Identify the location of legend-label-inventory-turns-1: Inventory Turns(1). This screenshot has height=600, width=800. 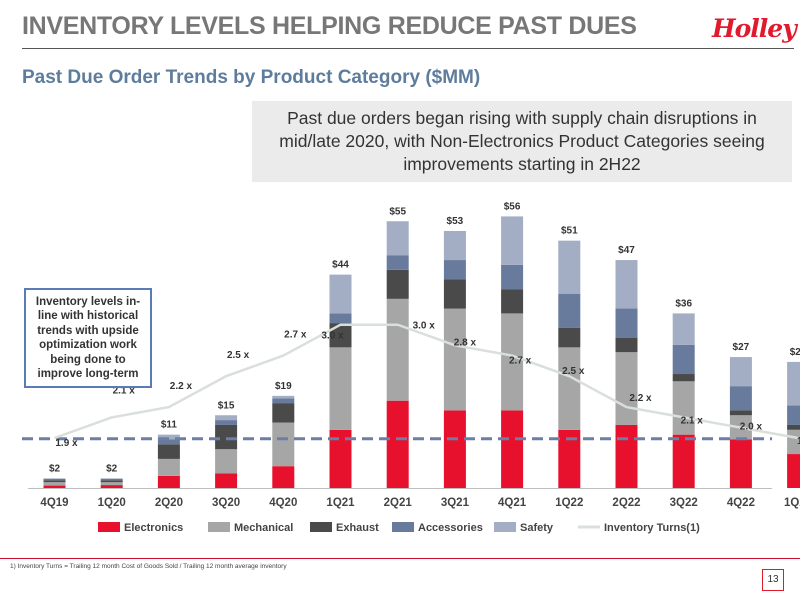
(652, 528).